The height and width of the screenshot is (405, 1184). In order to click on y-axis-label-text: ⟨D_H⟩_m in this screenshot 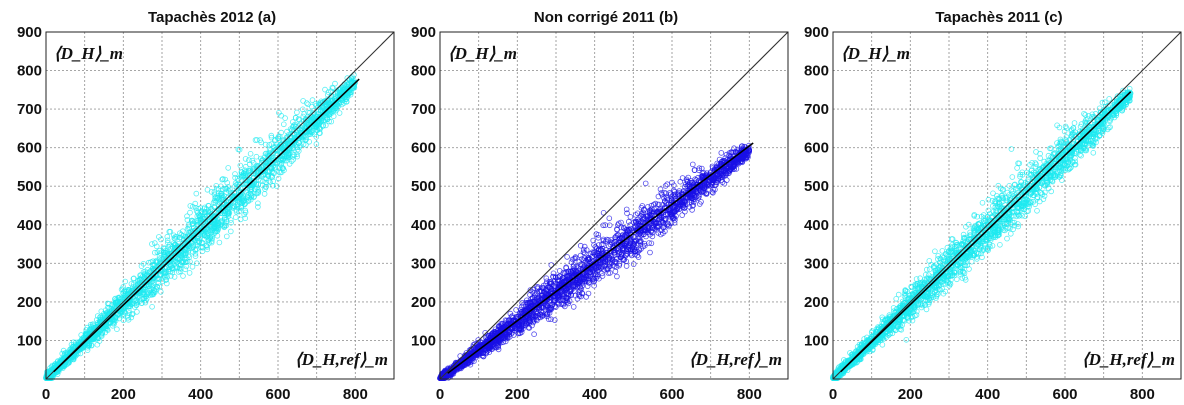, I will do `click(88, 53)`.